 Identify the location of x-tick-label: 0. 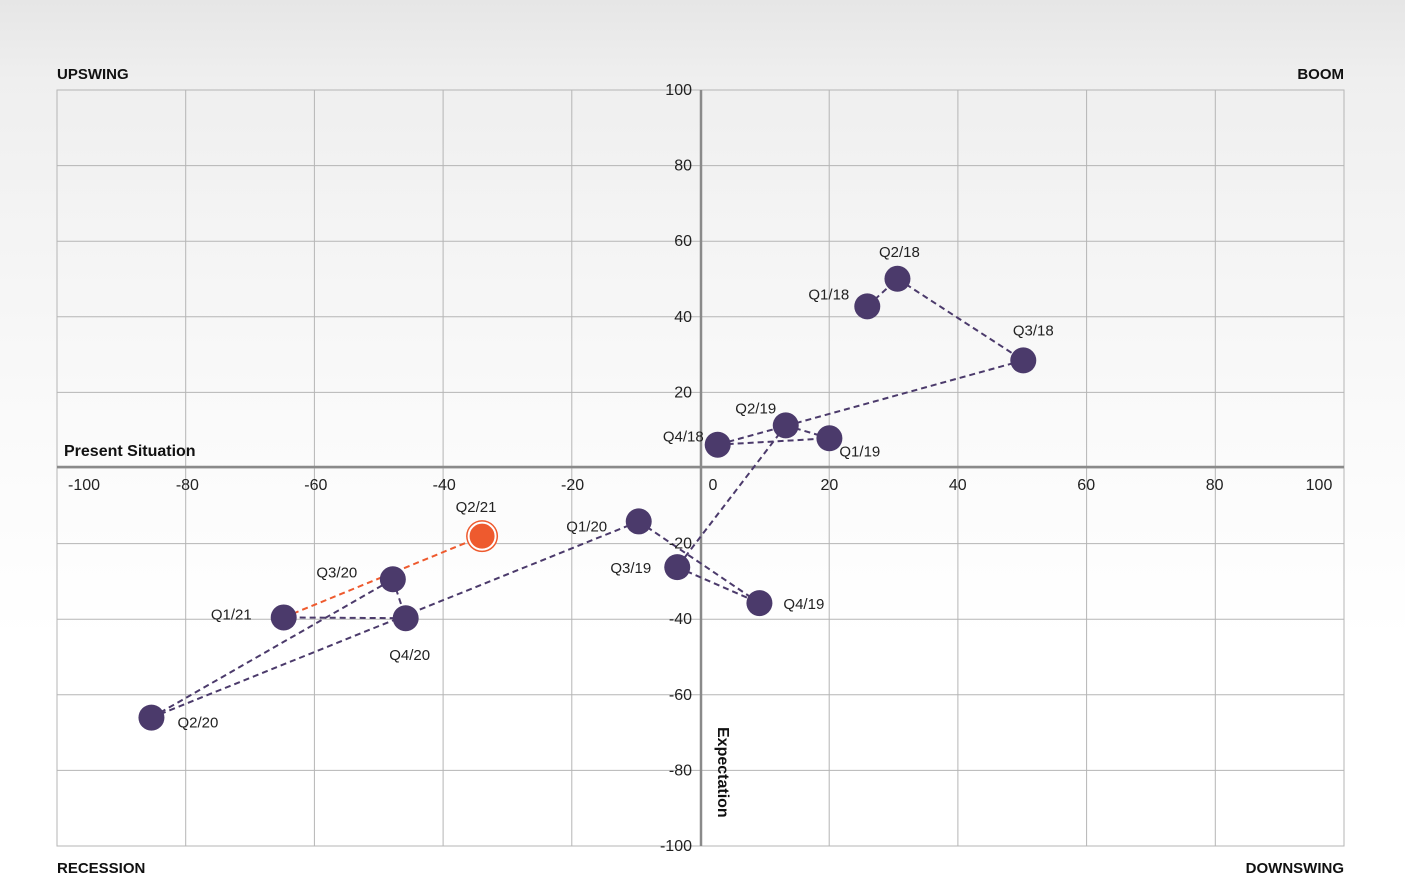
(713, 485).